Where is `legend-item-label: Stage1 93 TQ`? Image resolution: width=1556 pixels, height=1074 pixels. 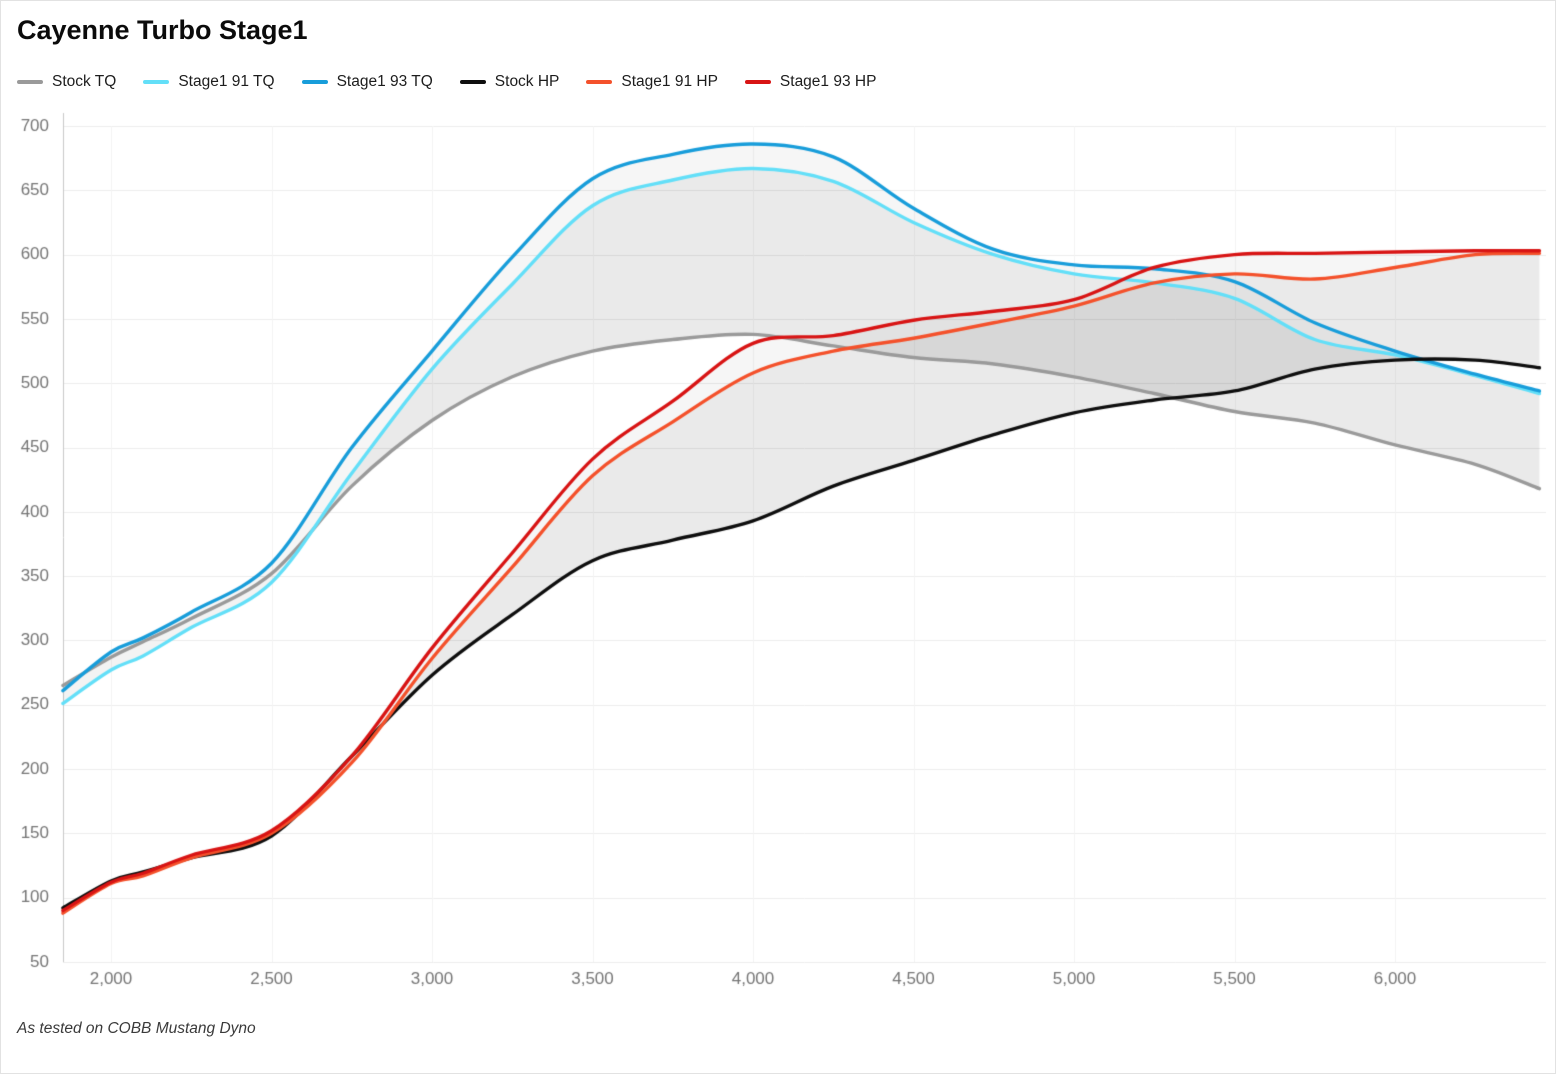
legend-item-label: Stage1 93 TQ is located at coordinates (384, 81).